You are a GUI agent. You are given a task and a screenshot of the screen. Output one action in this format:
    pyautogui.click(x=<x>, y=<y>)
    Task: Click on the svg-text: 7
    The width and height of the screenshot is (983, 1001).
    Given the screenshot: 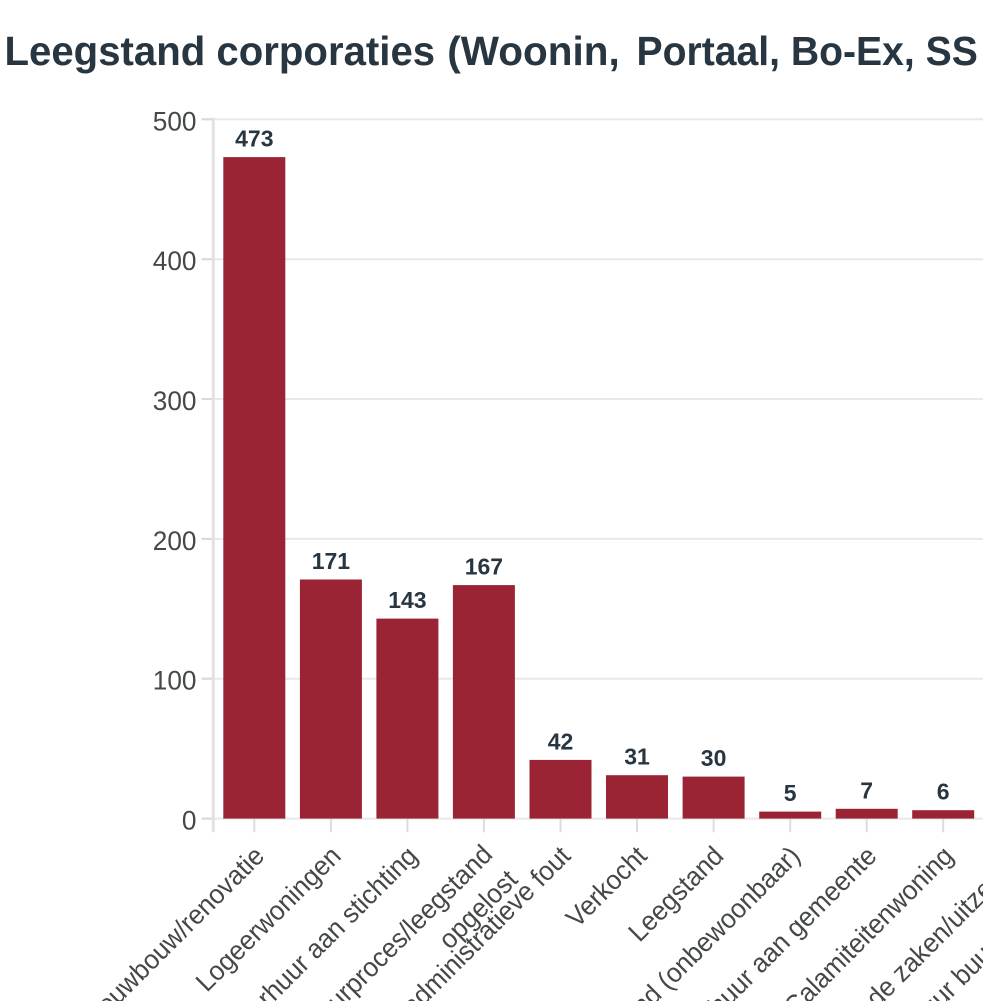 What is the action you would take?
    pyautogui.click(x=866, y=790)
    